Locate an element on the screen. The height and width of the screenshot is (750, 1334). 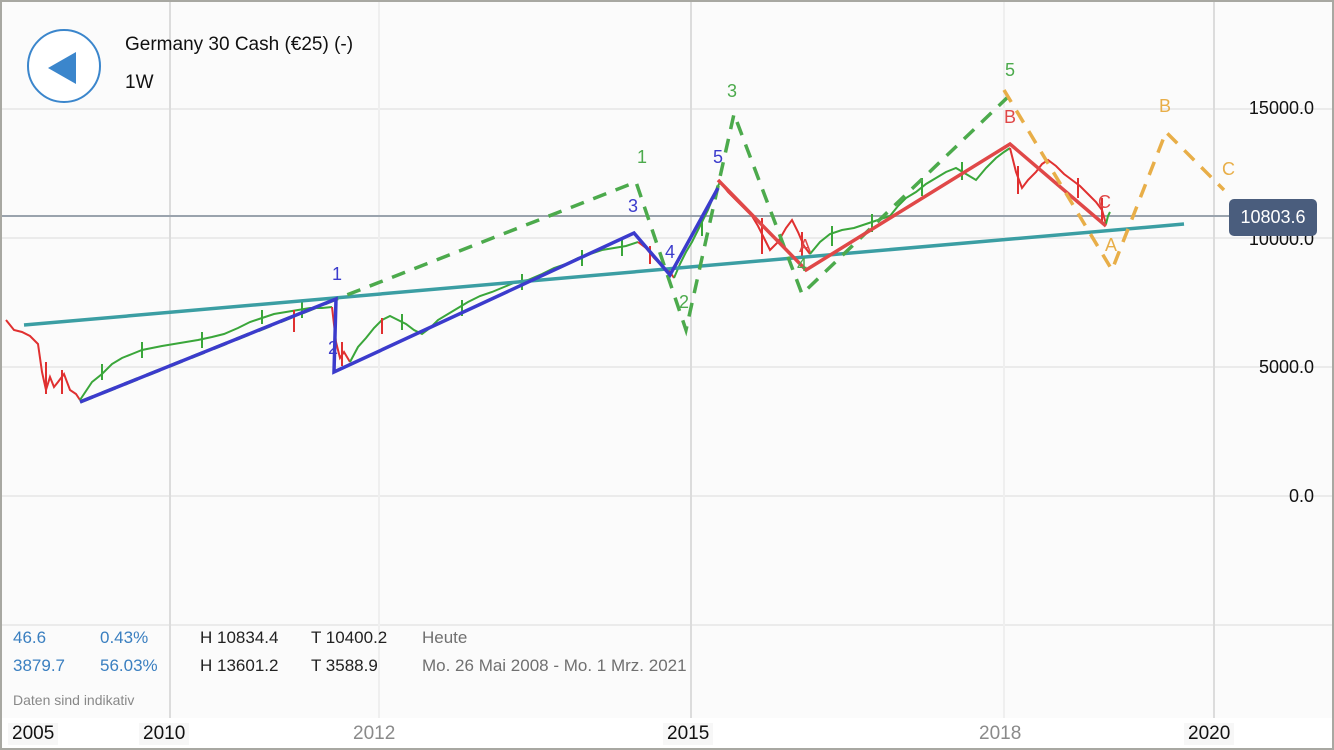
range-change-pct: 56.03% is located at coordinates (129, 665).